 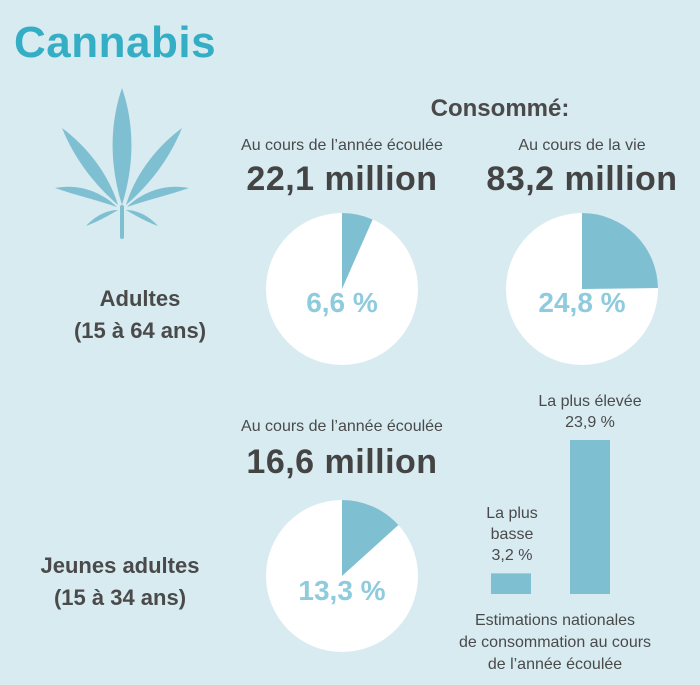 I want to click on adults-lifetime-label: Au cours de la vie, so click(x=582, y=145).